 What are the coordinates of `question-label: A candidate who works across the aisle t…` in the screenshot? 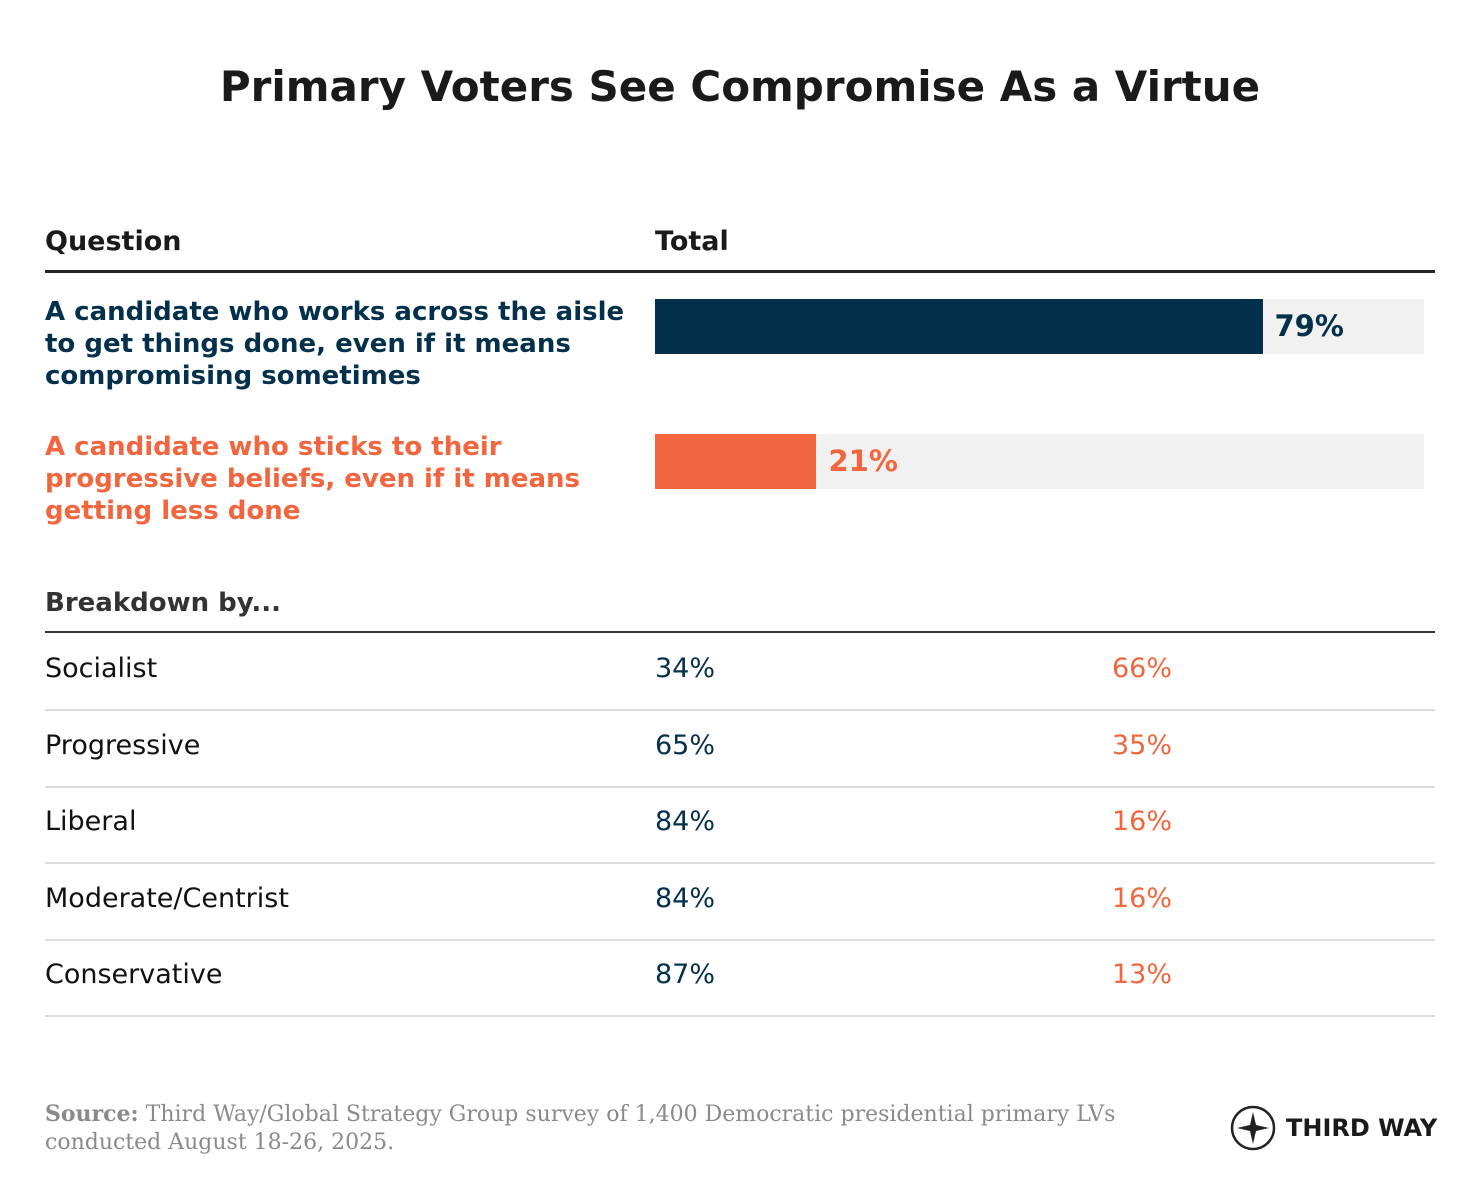 It's located at (335, 344).